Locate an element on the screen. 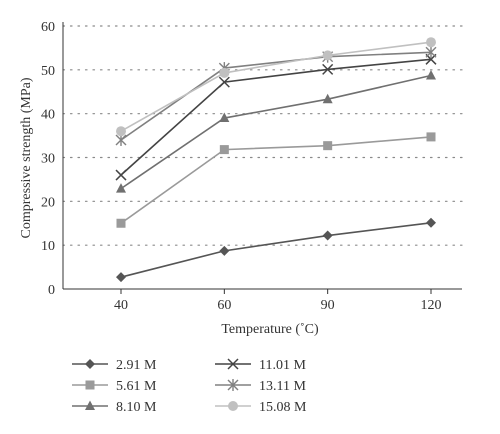 The height and width of the screenshot is (434, 500). legend-label: 2.91 M is located at coordinates (136, 365).